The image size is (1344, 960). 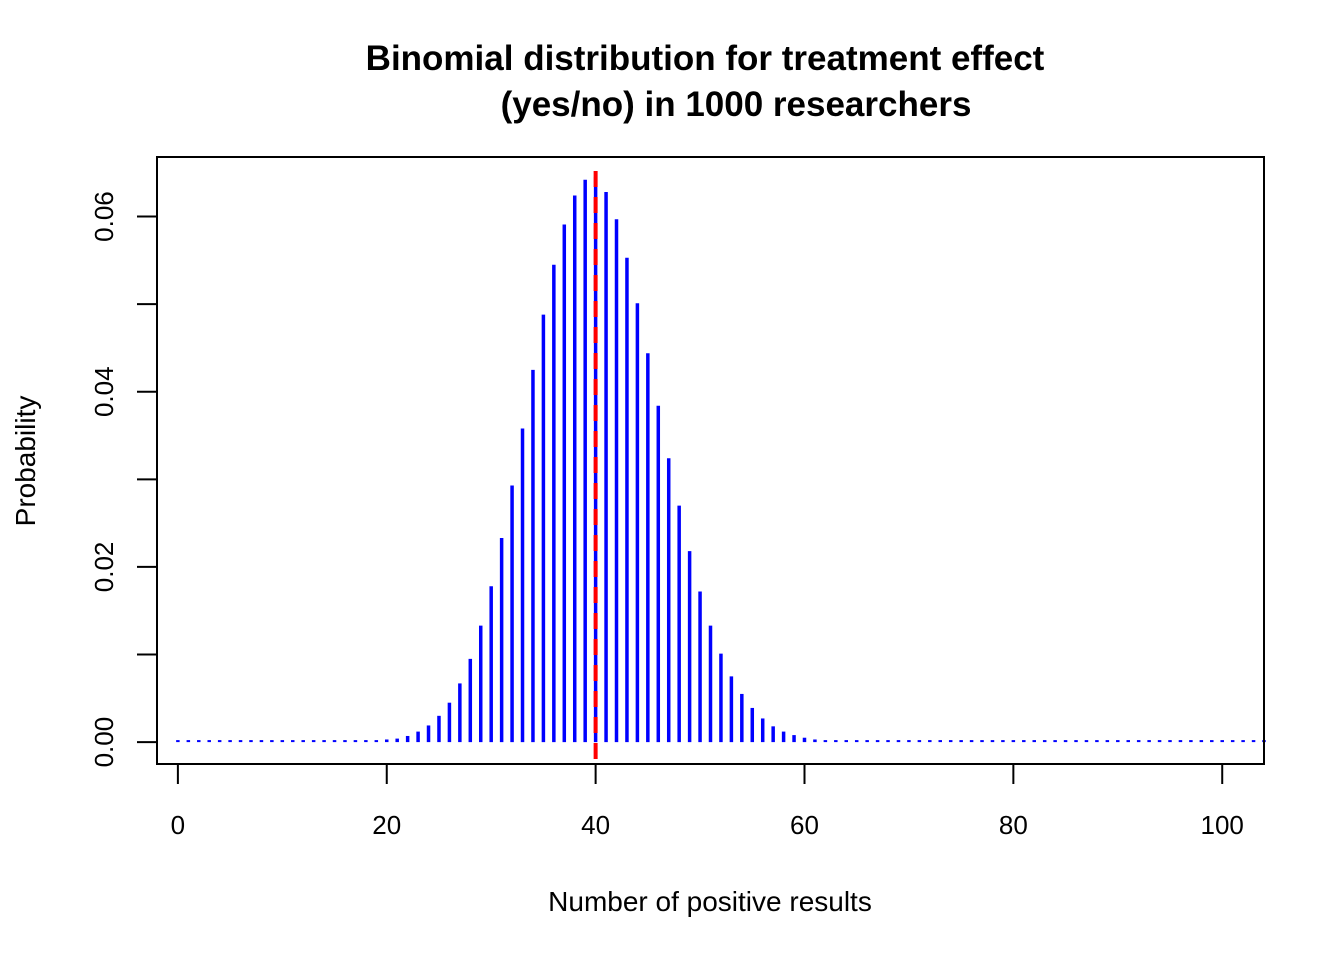 What do you see at coordinates (386, 825) in the screenshot?
I see `x-tick-label-20: 20` at bounding box center [386, 825].